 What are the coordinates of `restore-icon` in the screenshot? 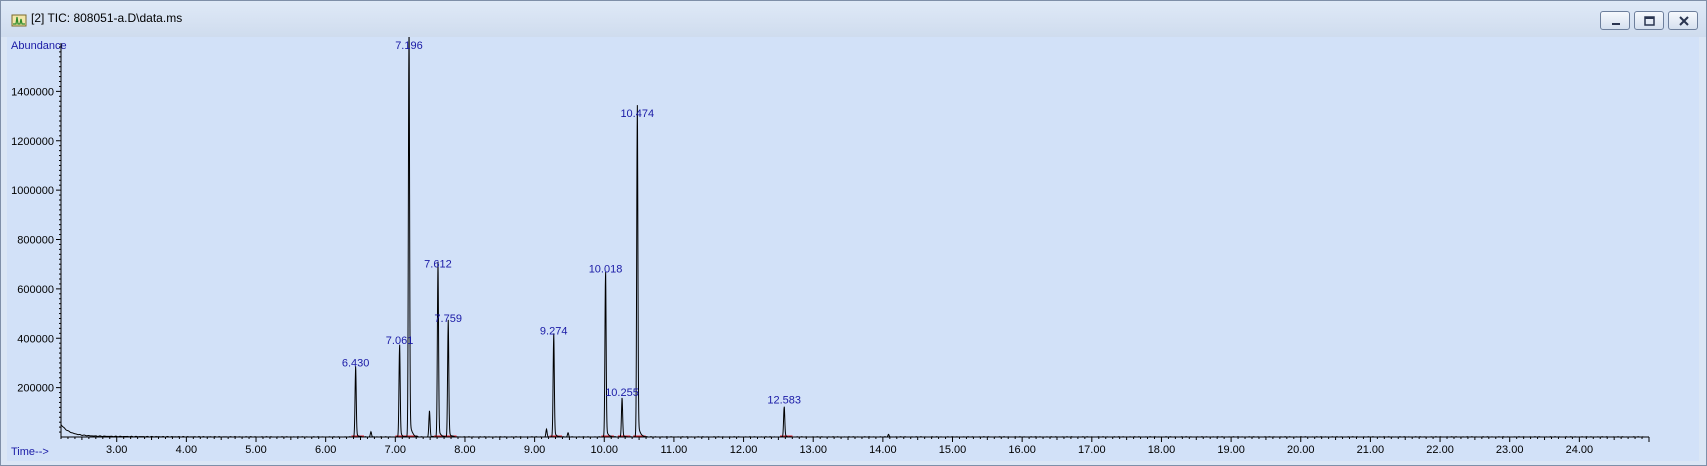 It's located at (1649, 21).